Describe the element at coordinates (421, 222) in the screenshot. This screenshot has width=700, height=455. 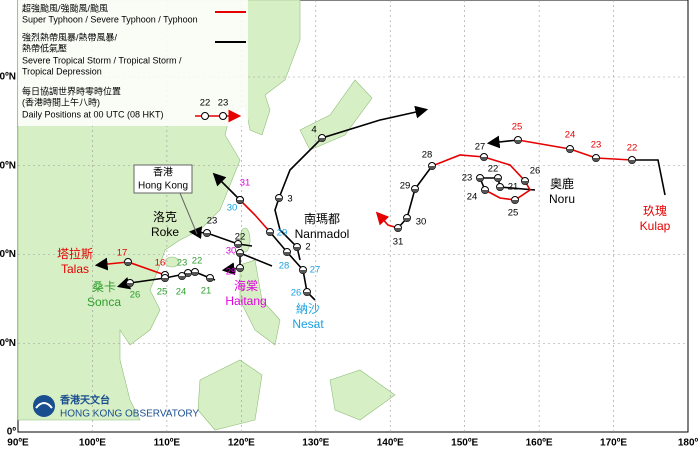
I see `day-label: 30` at that location.